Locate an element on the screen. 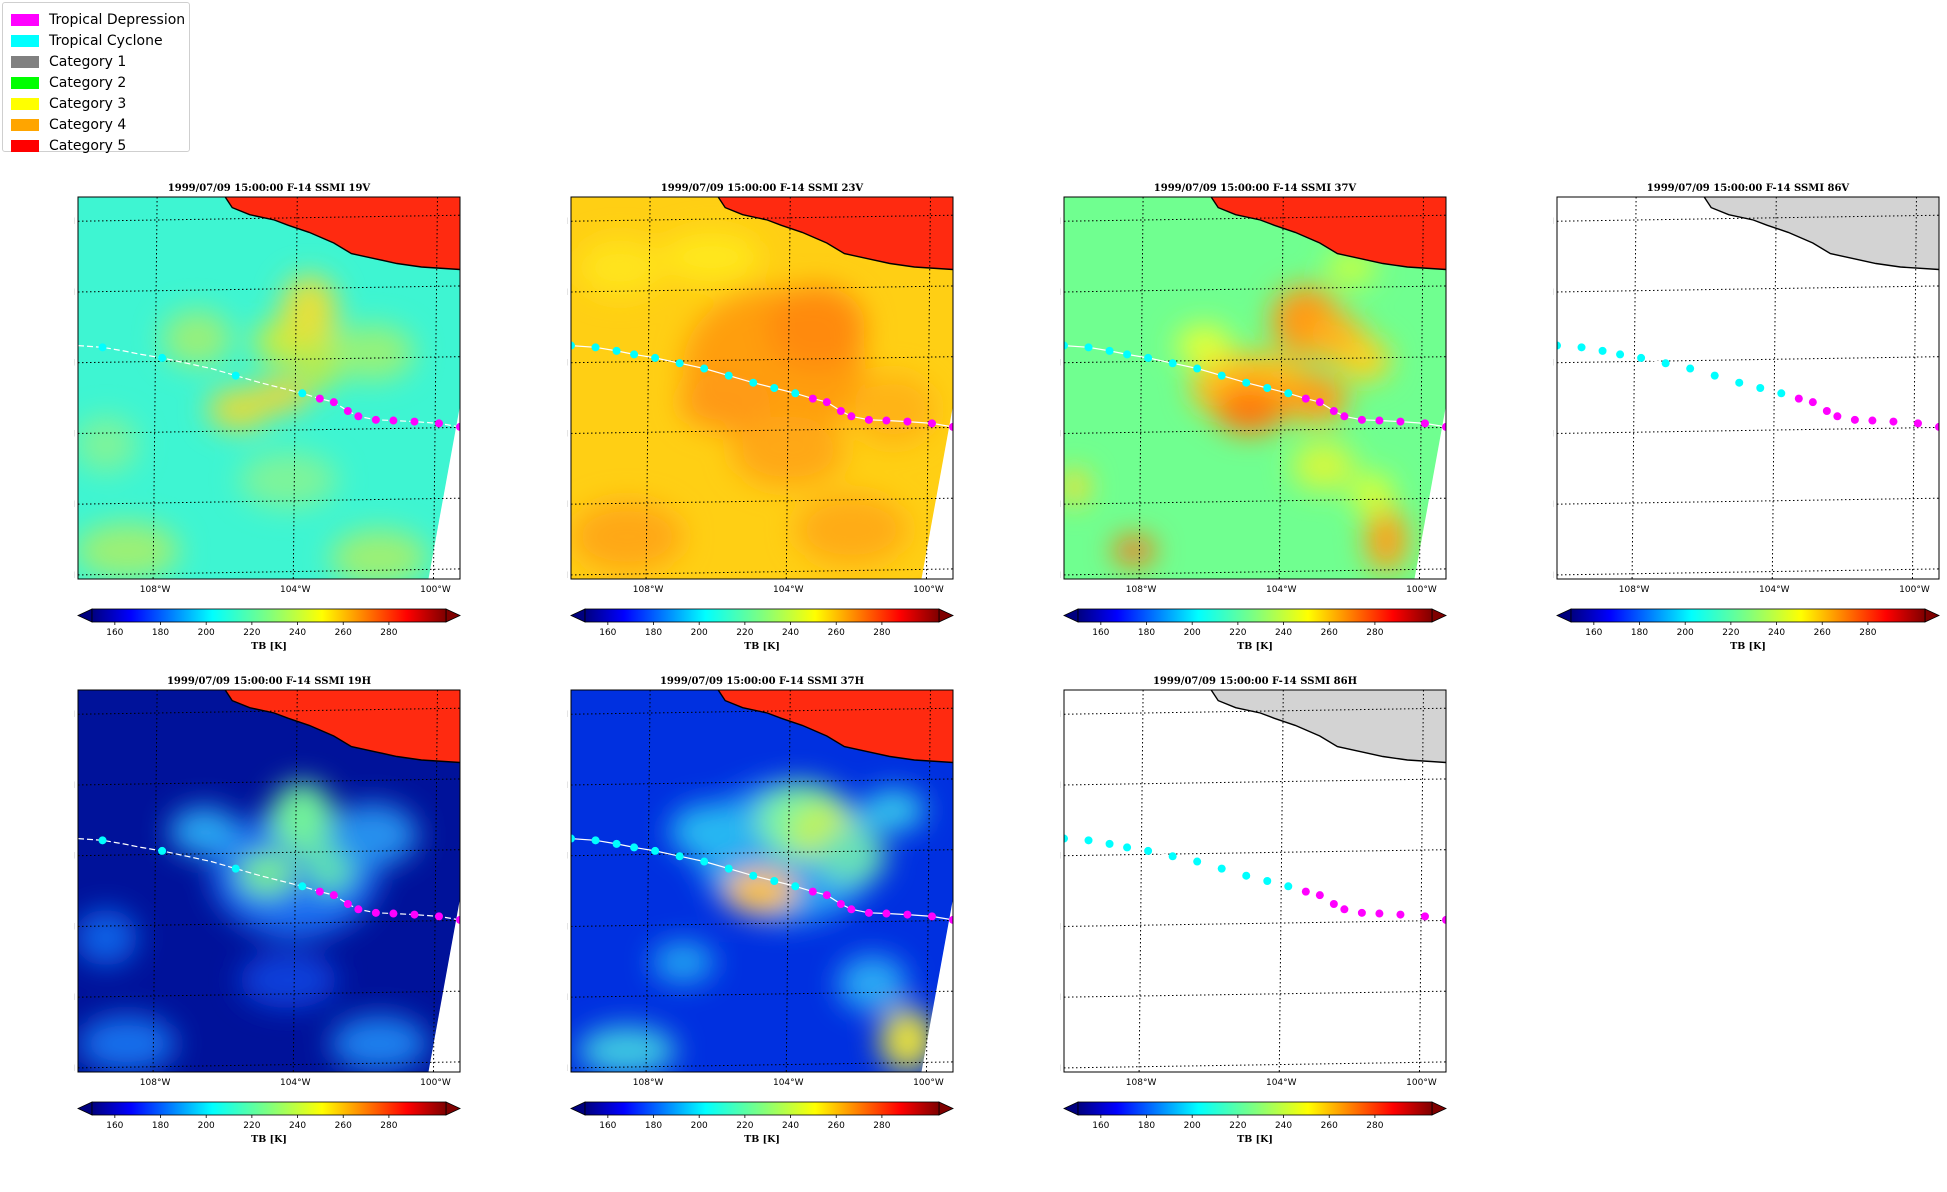  legend-label: Category 5 is located at coordinates (88, 145).